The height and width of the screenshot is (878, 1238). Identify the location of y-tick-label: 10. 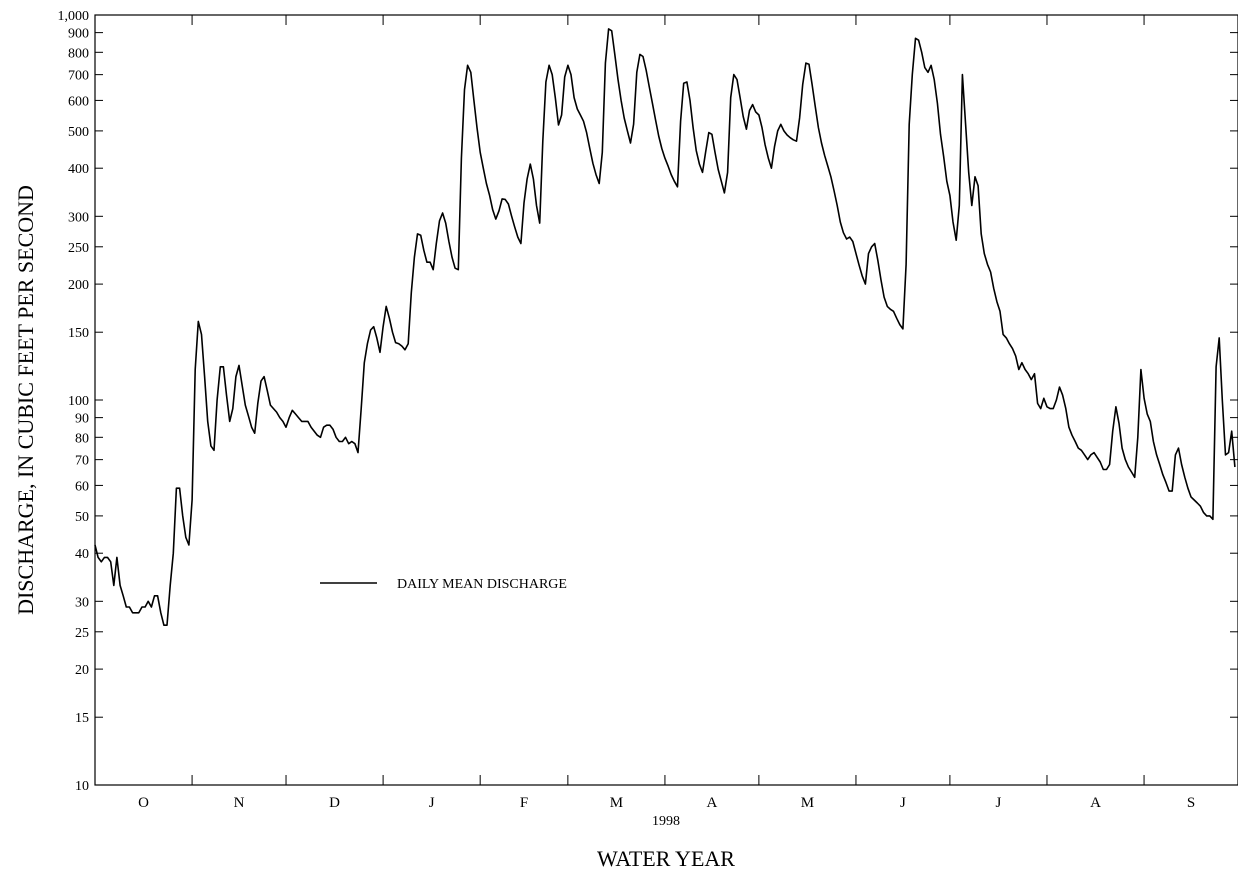
(82, 786).